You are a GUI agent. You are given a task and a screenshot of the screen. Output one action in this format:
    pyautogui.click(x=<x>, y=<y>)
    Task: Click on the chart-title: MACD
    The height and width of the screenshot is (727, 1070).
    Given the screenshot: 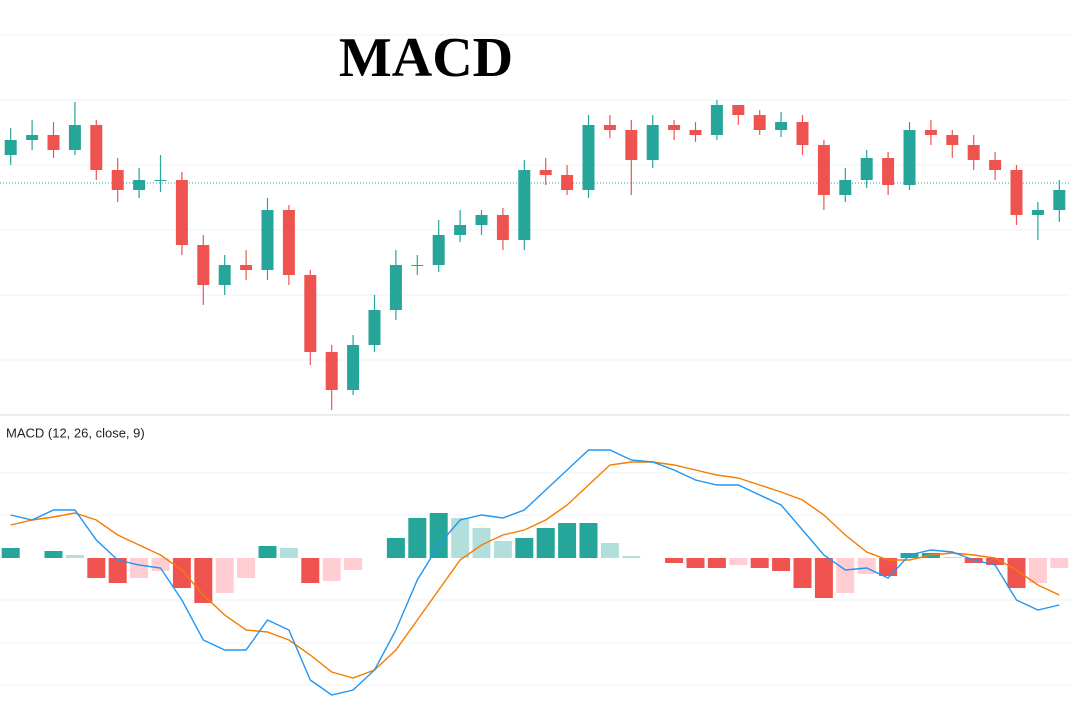 What is the action you would take?
    pyautogui.click(x=426, y=58)
    